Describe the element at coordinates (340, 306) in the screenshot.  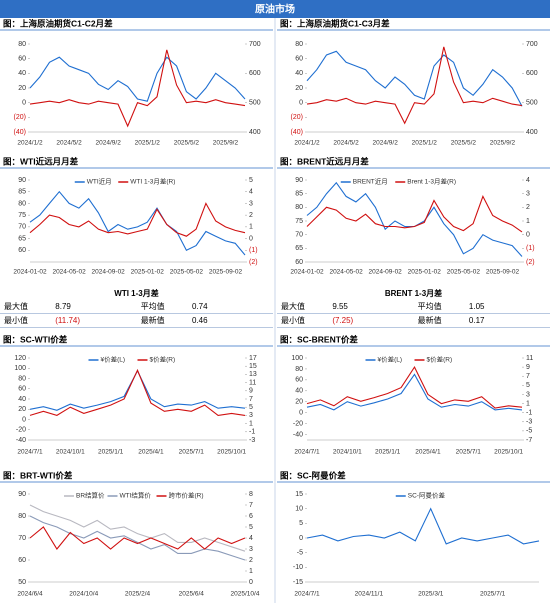
I see `stat-value: 9.55` at that location.